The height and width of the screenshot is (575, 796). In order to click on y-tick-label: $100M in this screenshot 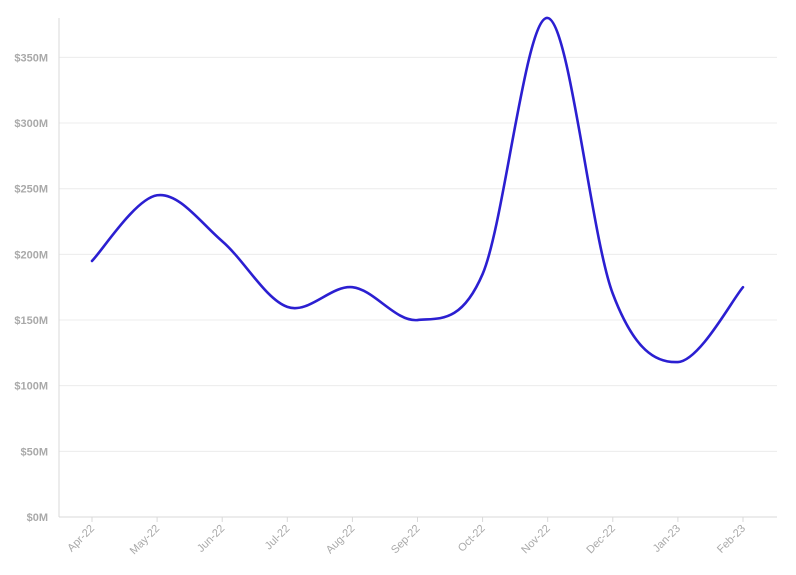, I will do `click(31, 387)`.